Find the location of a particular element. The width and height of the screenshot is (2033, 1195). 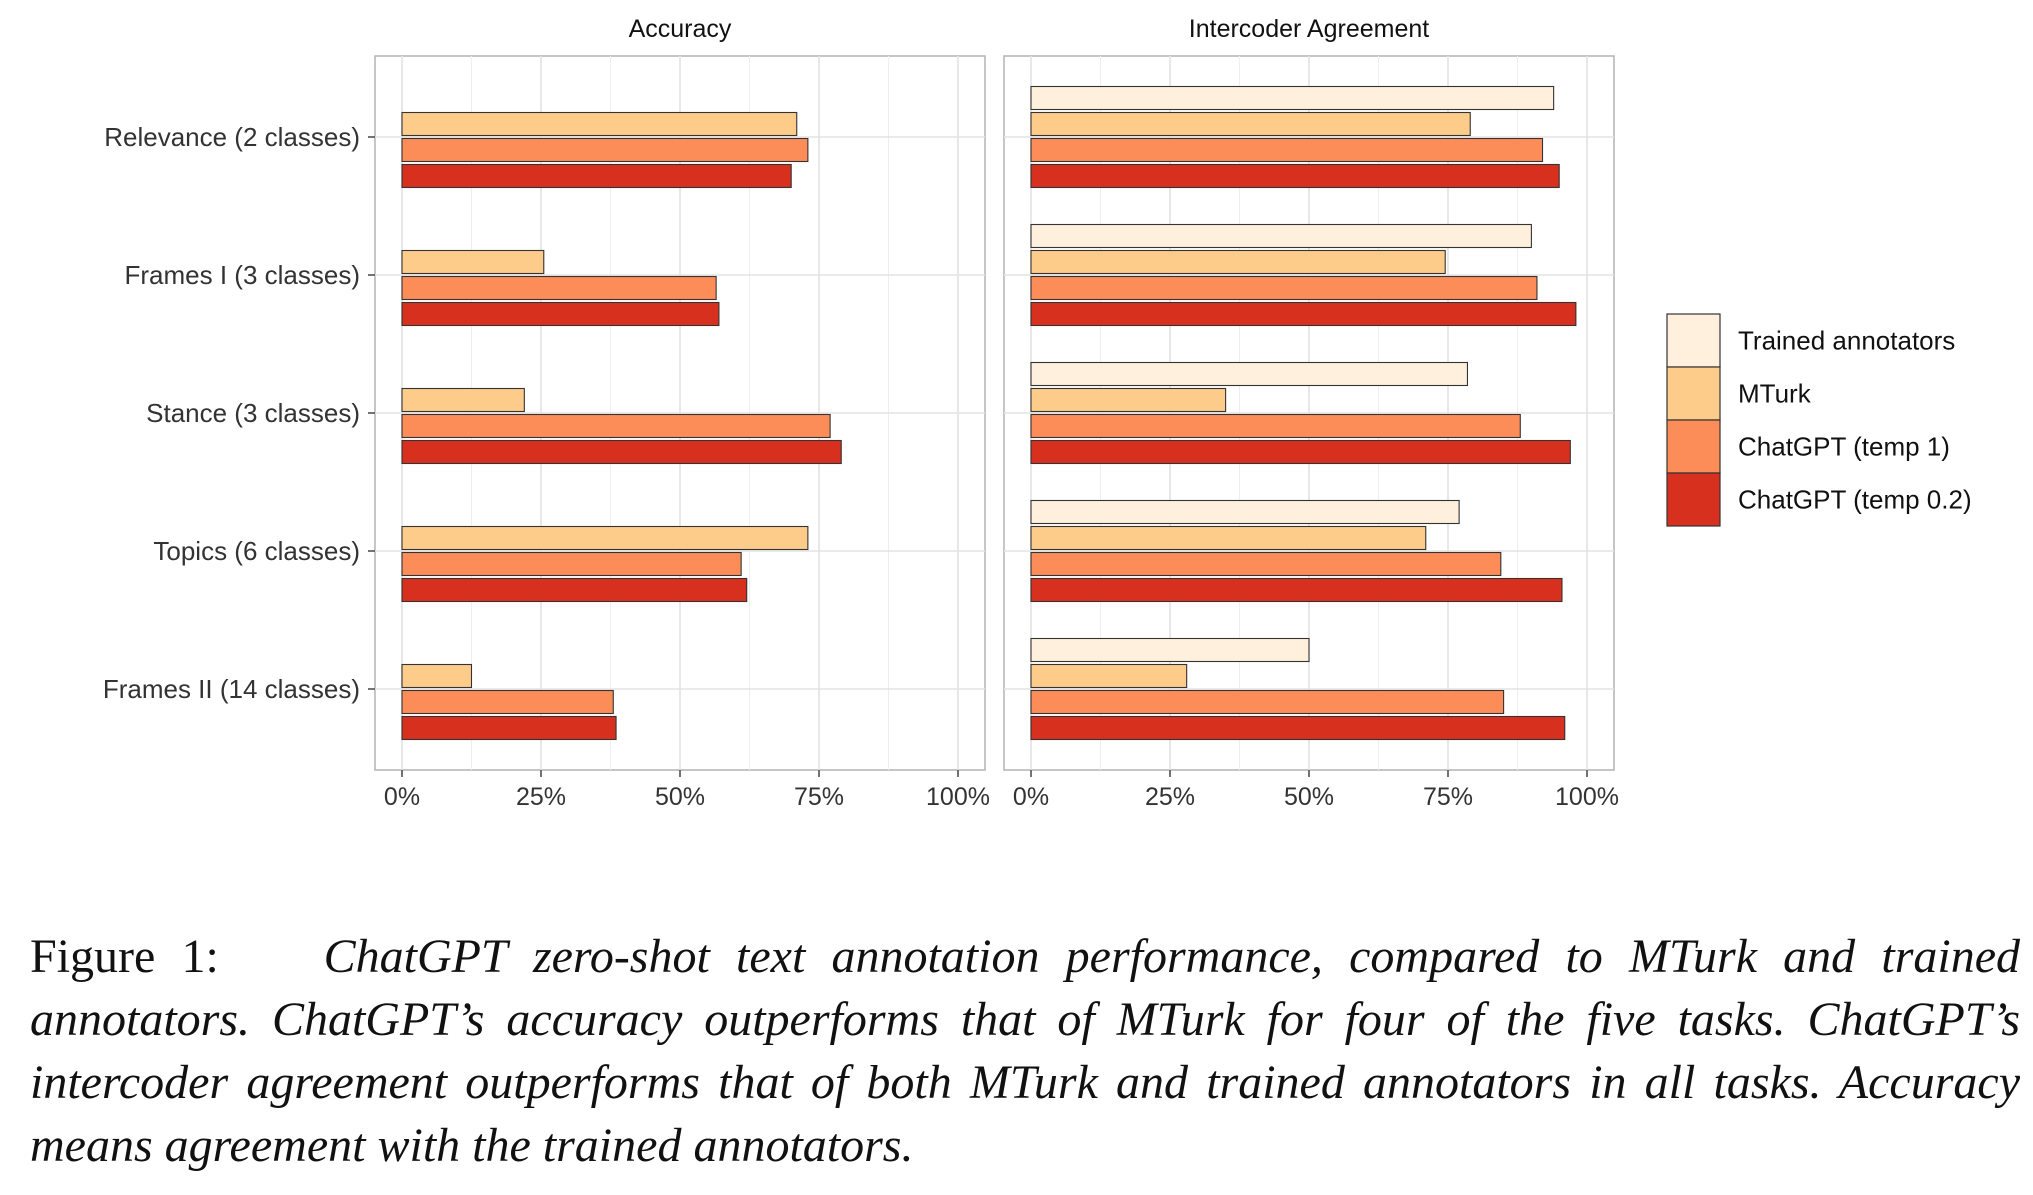

category-label: Topics (6 classes) is located at coordinates (256, 551).